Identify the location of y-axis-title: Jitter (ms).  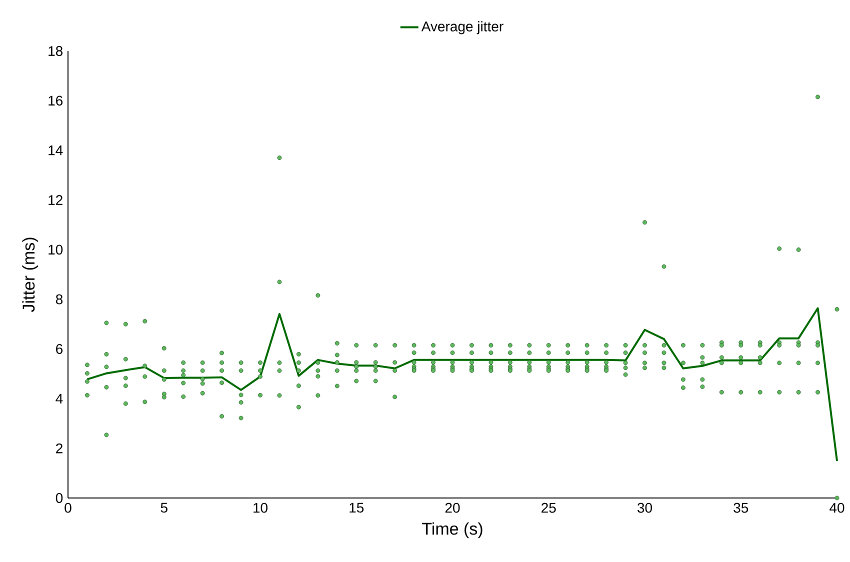
(30, 275).